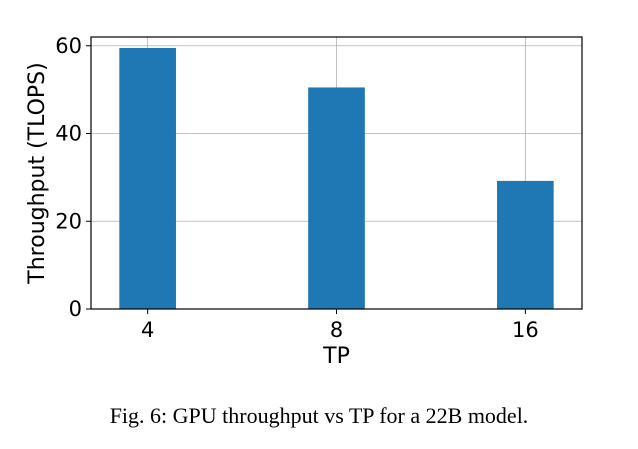 This screenshot has width=638, height=449. What do you see at coordinates (68, 46) in the screenshot?
I see `y-tick-label: 60` at bounding box center [68, 46].